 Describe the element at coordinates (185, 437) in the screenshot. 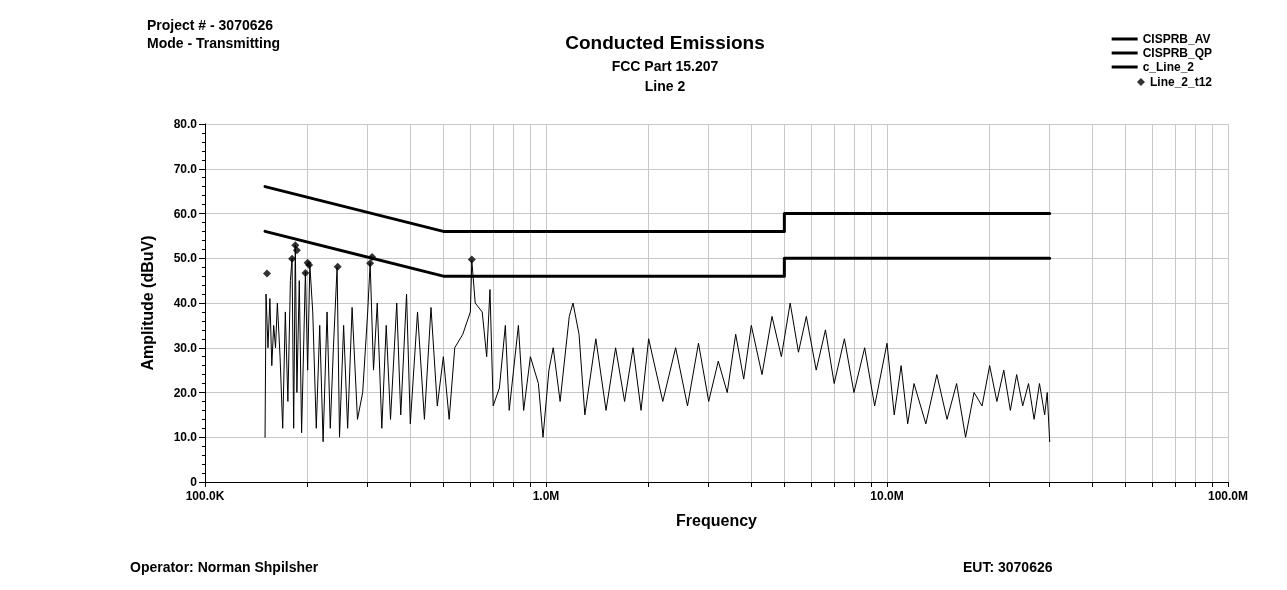

I see `y-tick-label: 10.0` at that location.